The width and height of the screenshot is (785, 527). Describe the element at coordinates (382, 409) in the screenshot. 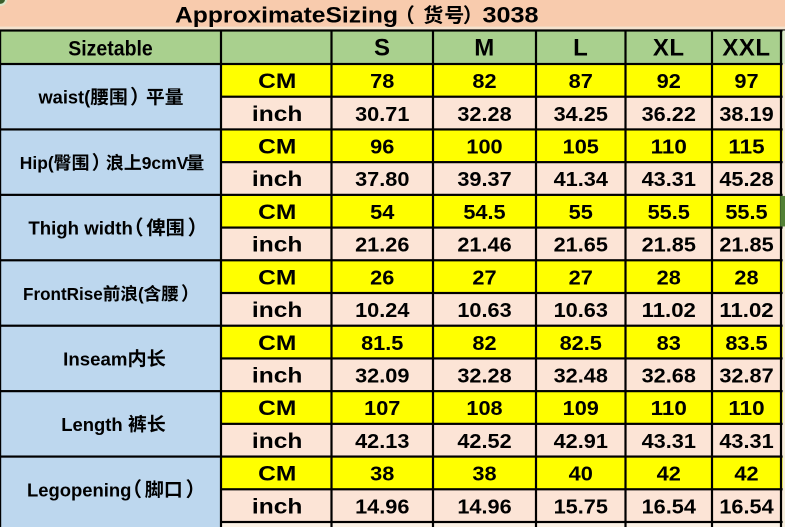

I see `svg-text: 107` at that location.